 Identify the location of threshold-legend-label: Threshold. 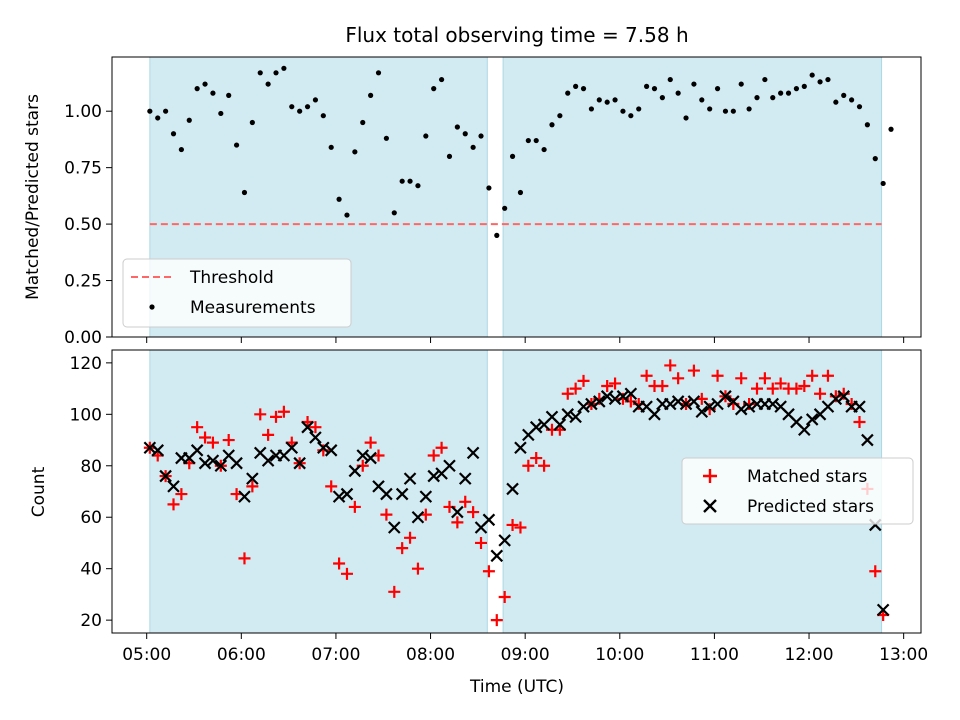
(231, 278).